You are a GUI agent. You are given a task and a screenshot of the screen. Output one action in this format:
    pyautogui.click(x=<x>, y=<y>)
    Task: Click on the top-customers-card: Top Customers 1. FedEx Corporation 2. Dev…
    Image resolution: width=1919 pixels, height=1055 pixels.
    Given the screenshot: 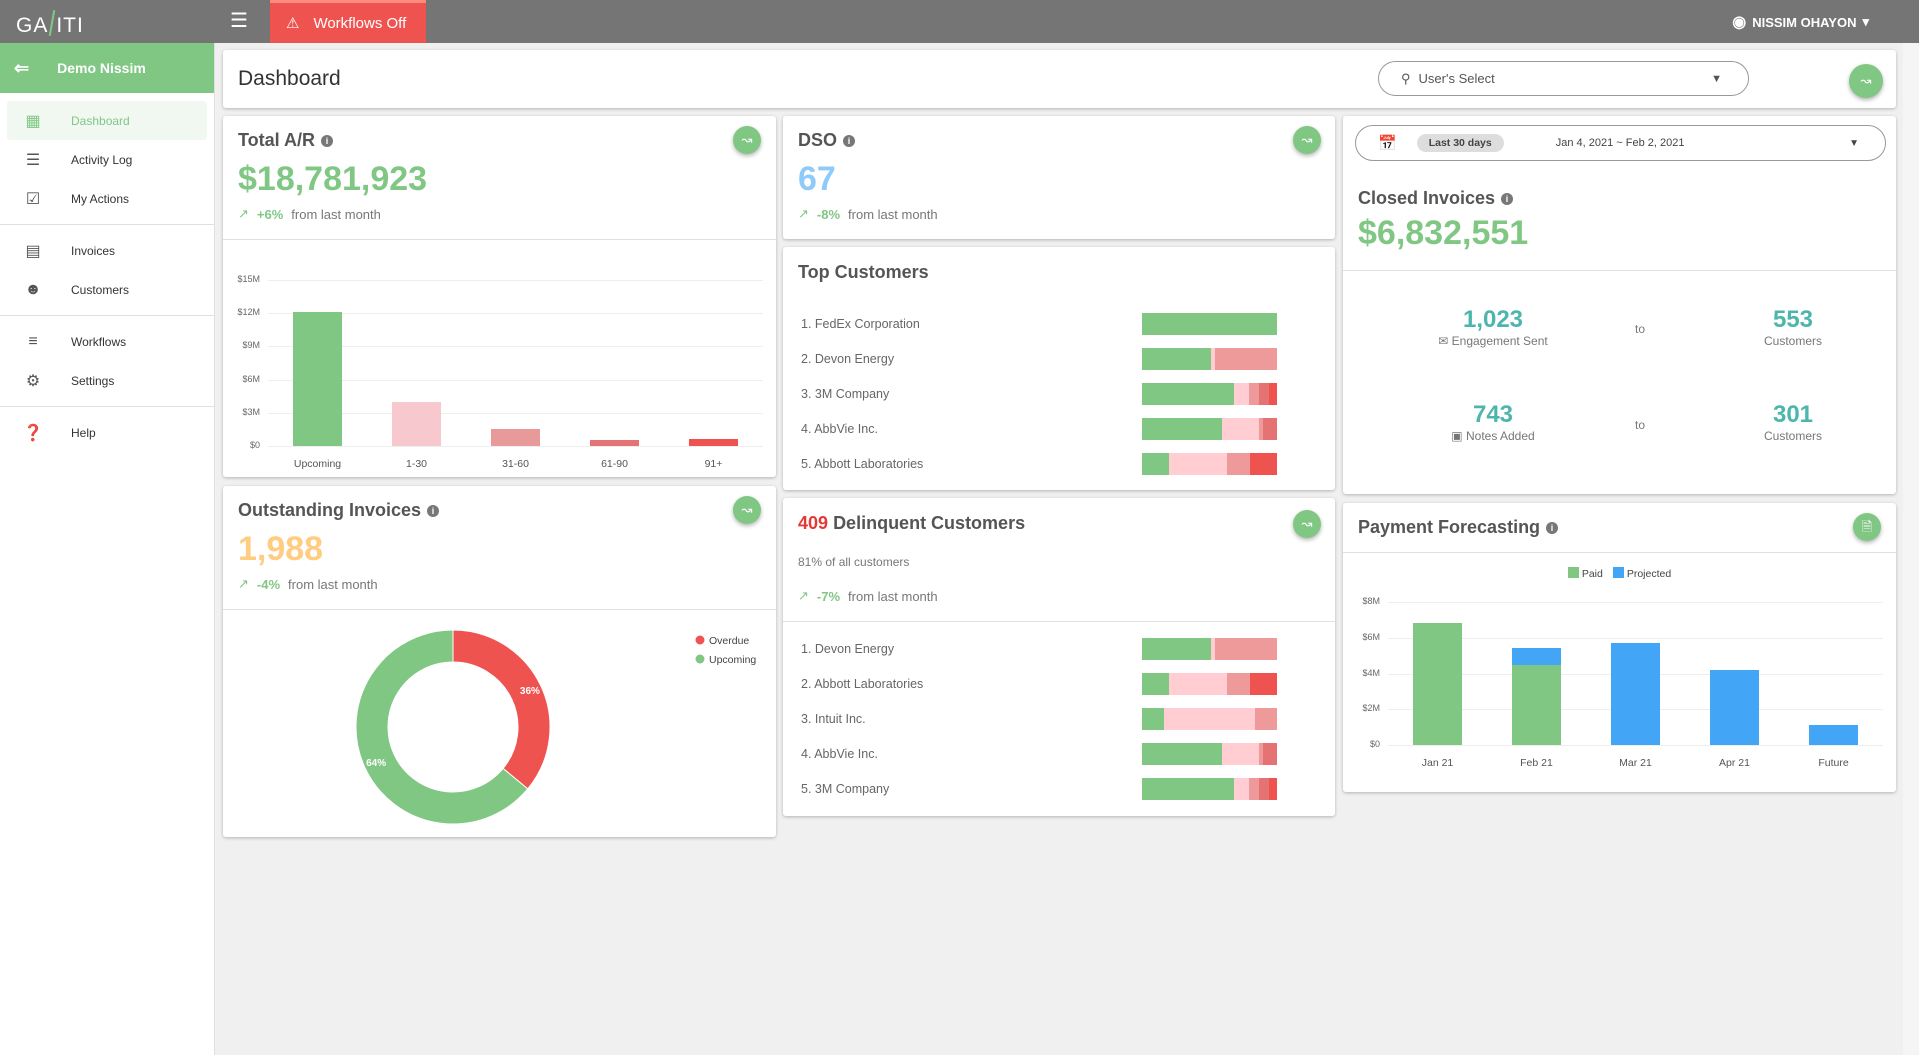 What is the action you would take?
    pyautogui.click(x=1059, y=368)
    